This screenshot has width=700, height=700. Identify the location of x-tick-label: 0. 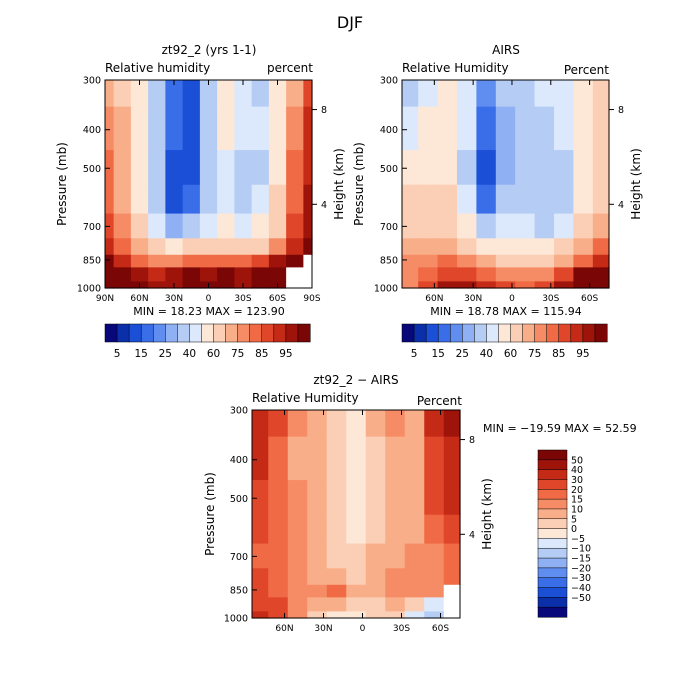
(363, 629).